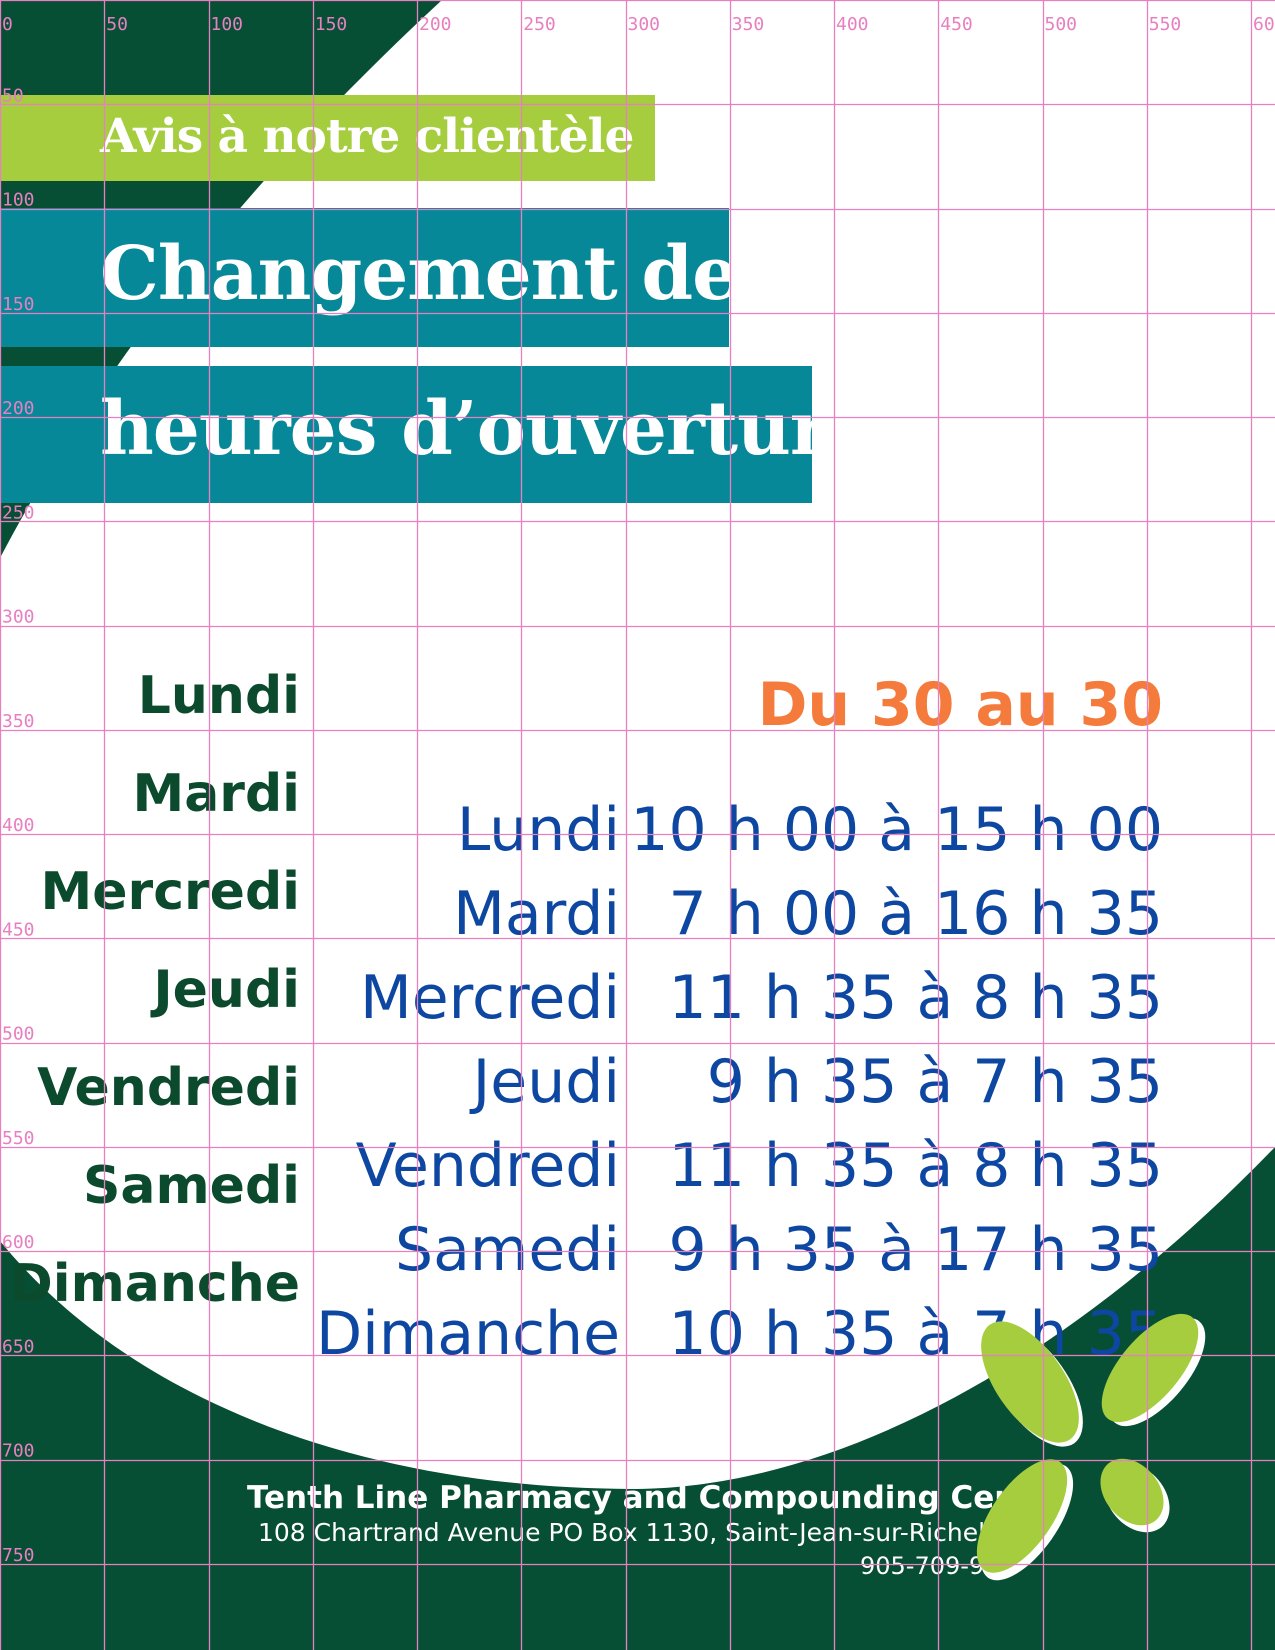 The width and height of the screenshot is (1275, 1650). Describe the element at coordinates (467, 1334) in the screenshot. I see `schedule-day: Dimanche` at that location.